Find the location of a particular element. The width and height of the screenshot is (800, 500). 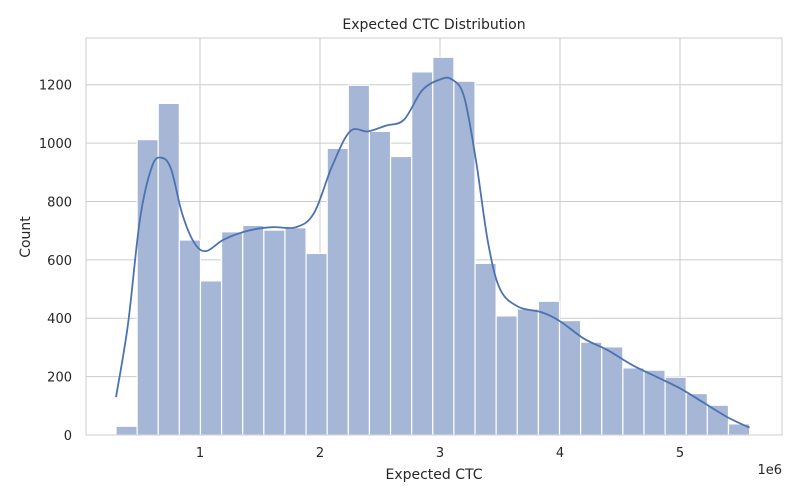

x-tick-label: 1 is located at coordinates (200, 453).